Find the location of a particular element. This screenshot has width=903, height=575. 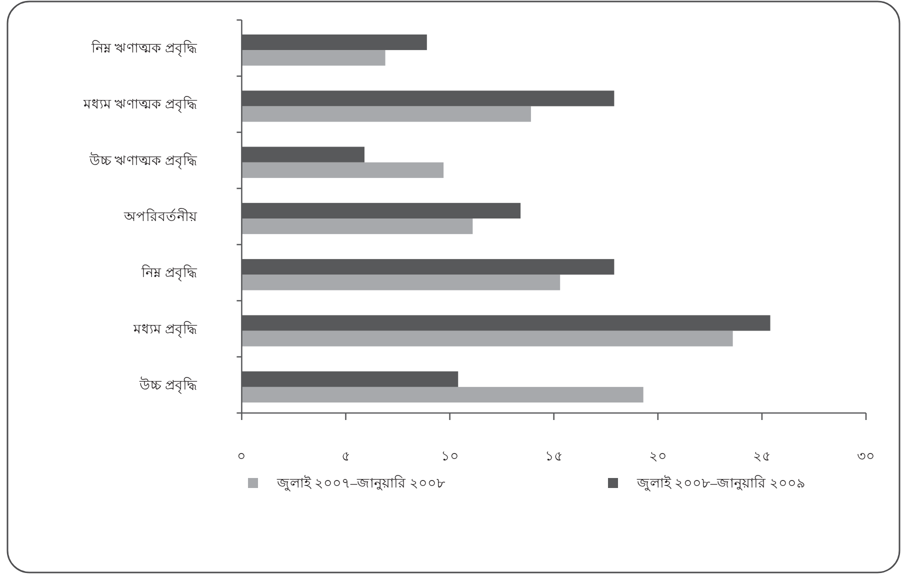

tick-label: ০ is located at coordinates (241, 456).